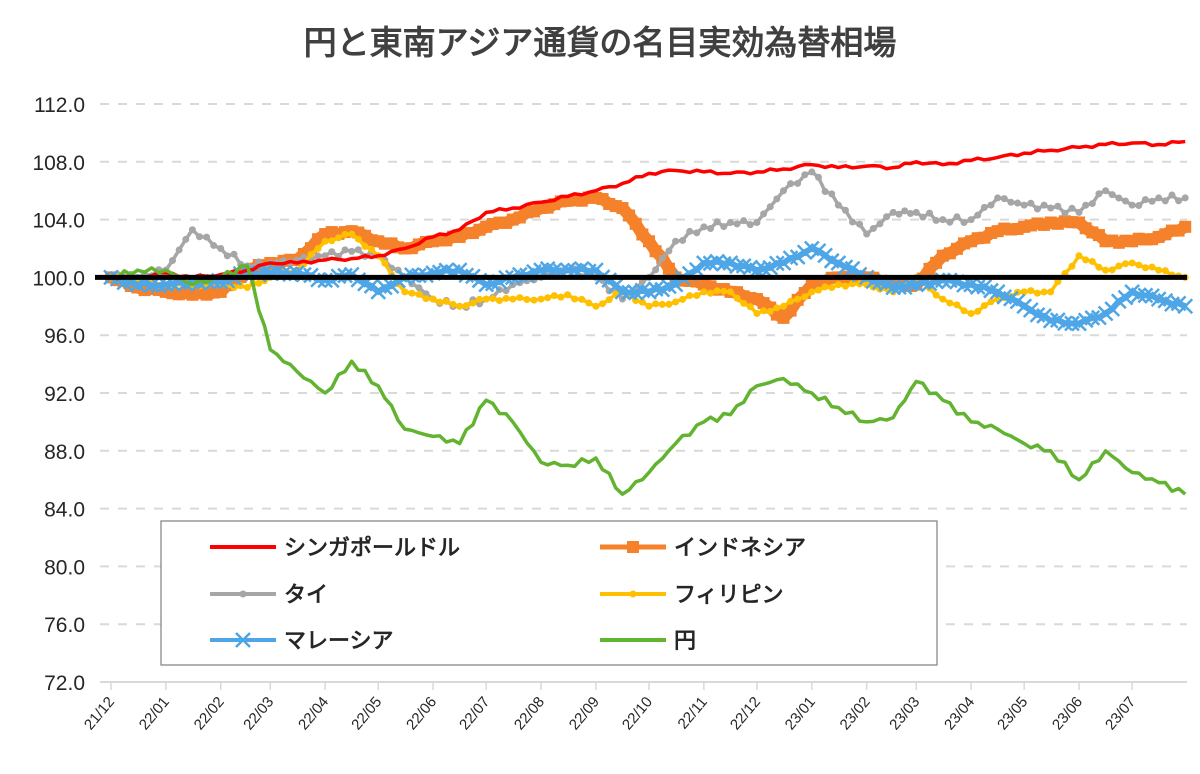  I want to click on chart-title: 円と東南アジア通貨の名目実効為替相場, so click(600, 42).